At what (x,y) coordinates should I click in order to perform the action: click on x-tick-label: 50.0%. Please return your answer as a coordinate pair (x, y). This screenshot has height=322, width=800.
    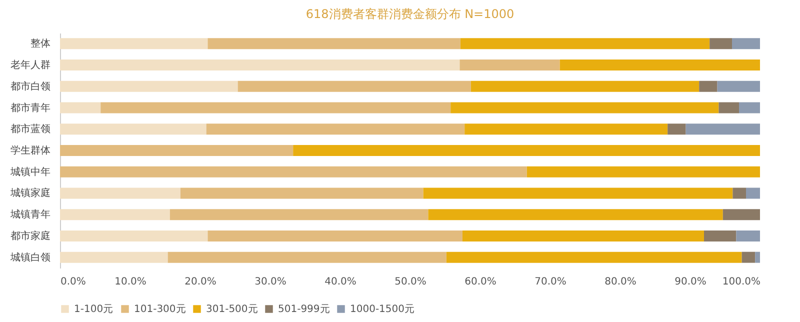
    Looking at the image, I should click on (410, 282).